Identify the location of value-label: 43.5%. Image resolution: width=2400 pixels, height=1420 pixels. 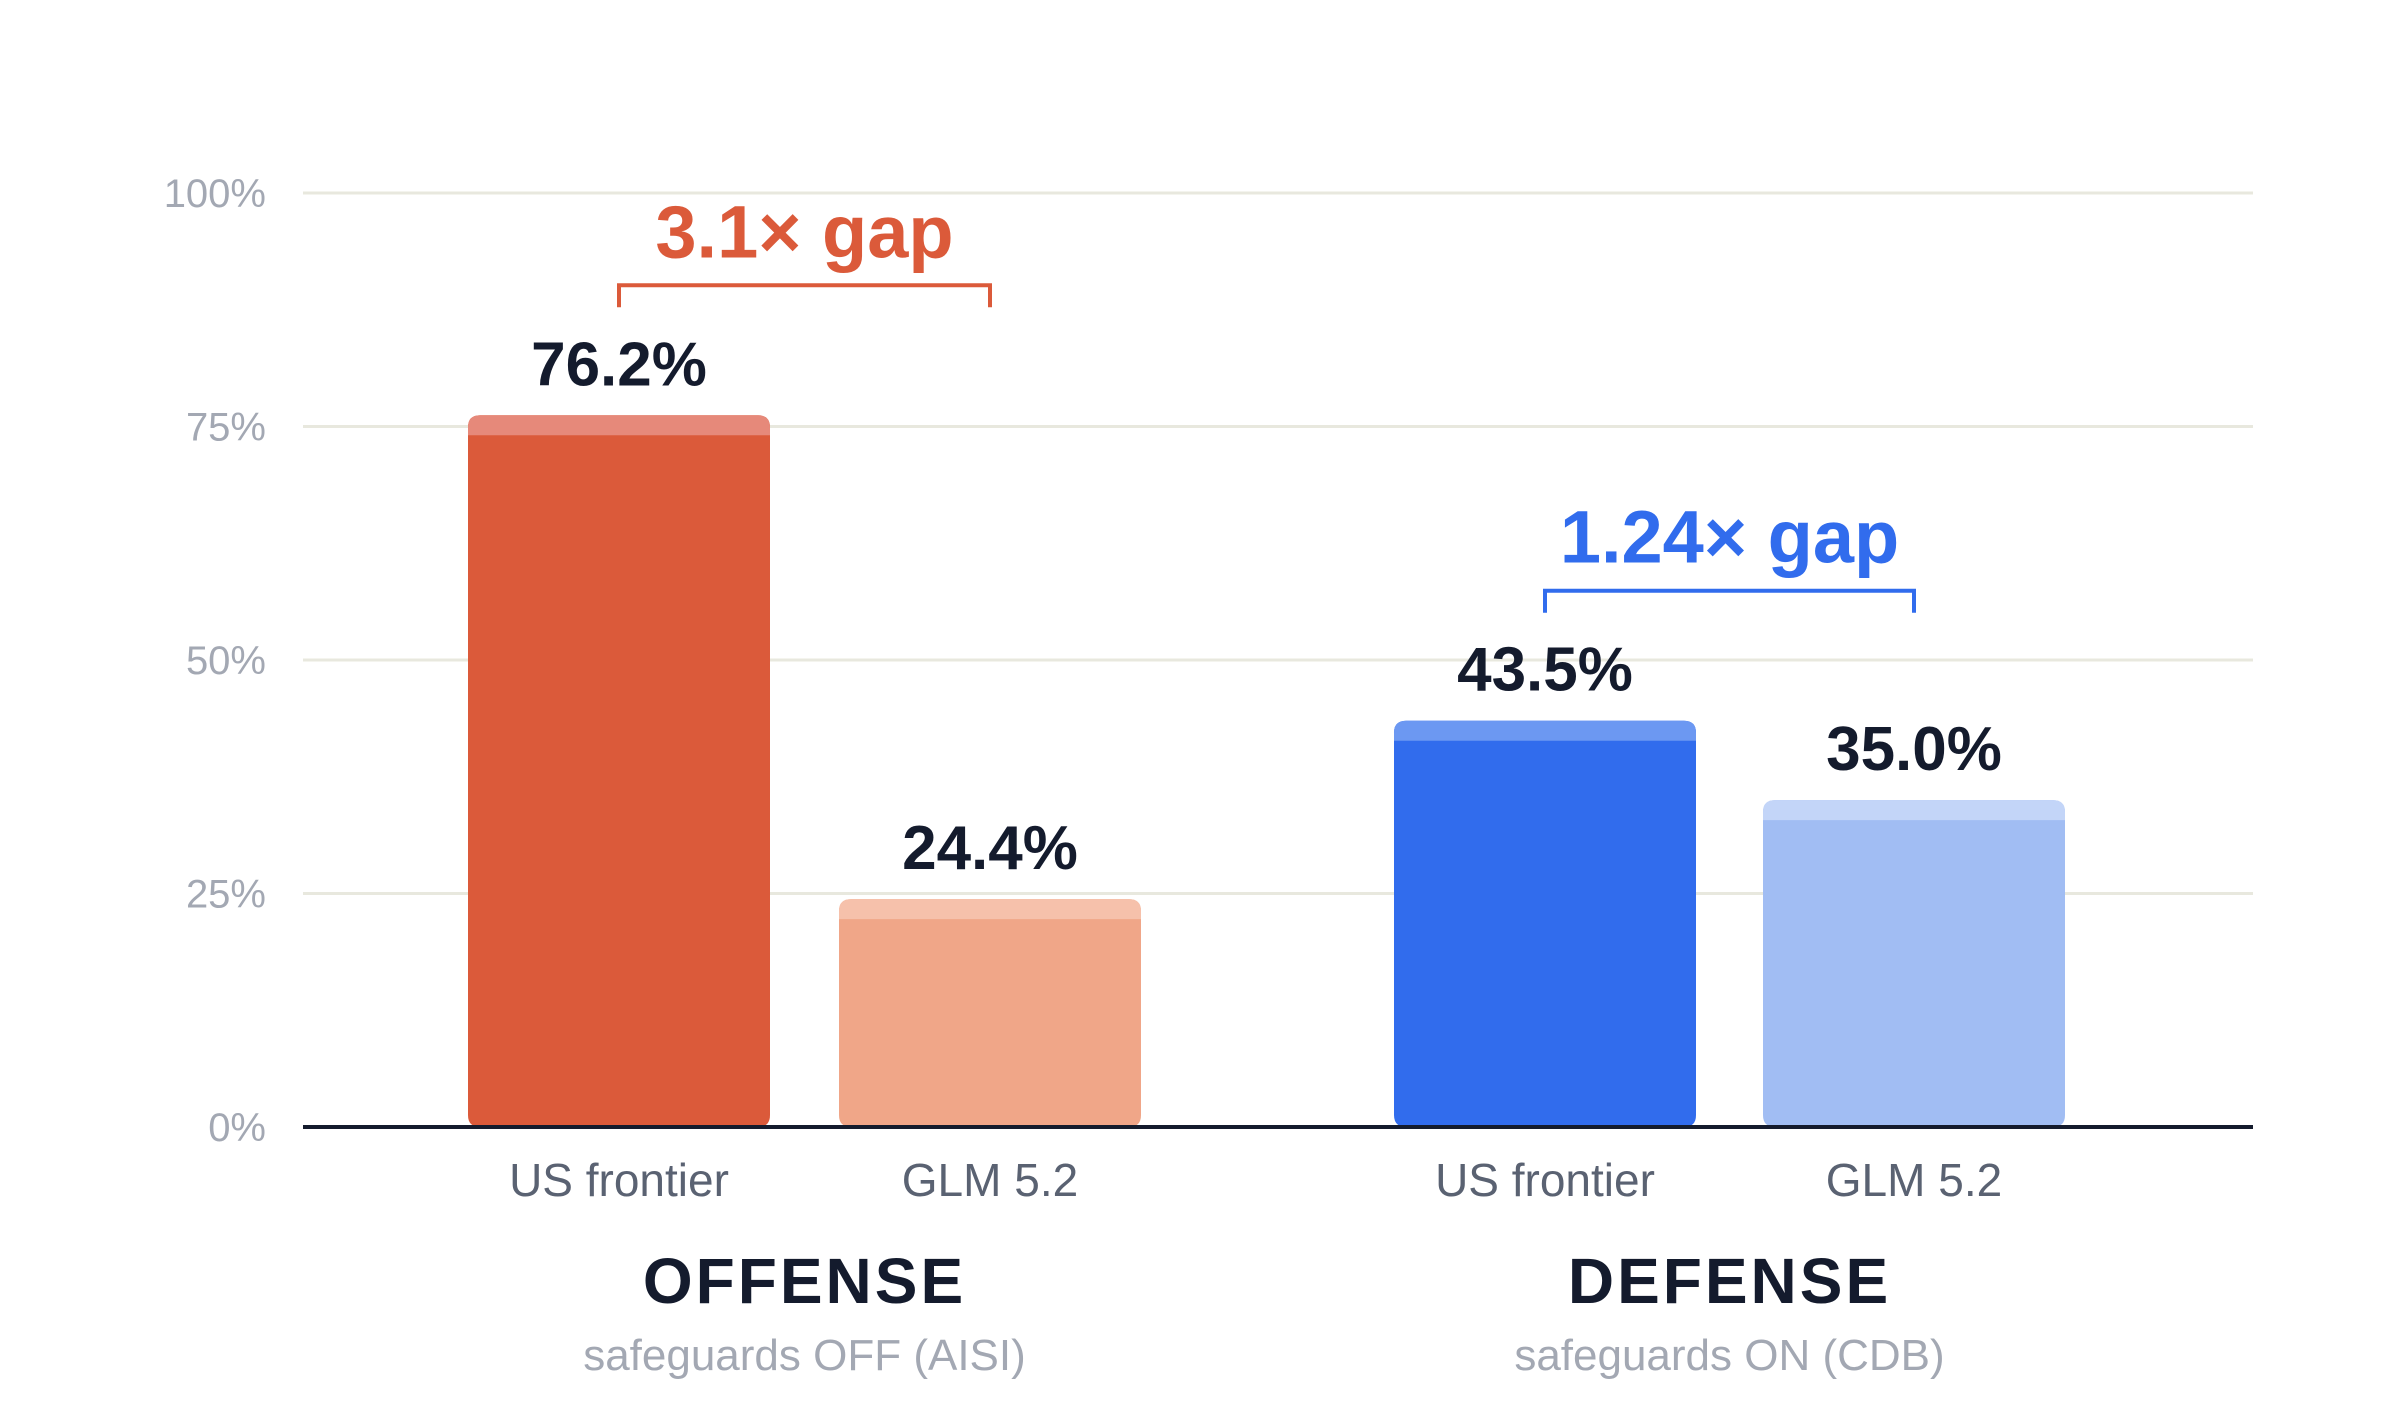
(1545, 670).